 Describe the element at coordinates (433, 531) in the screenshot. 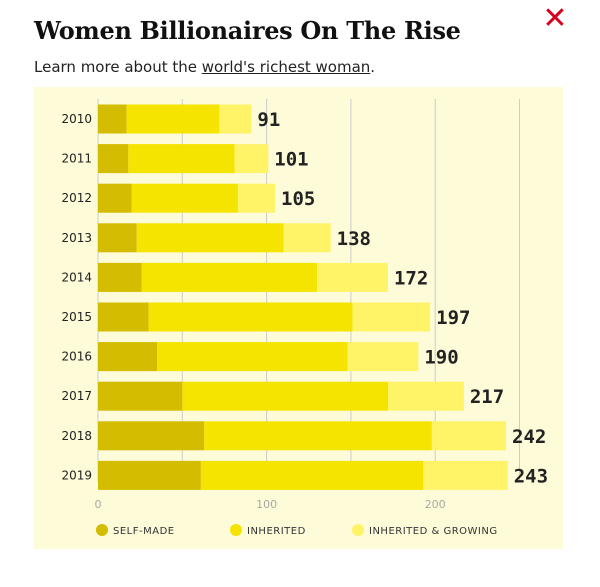

I see `legend-label: INHERITED & GROWING` at that location.